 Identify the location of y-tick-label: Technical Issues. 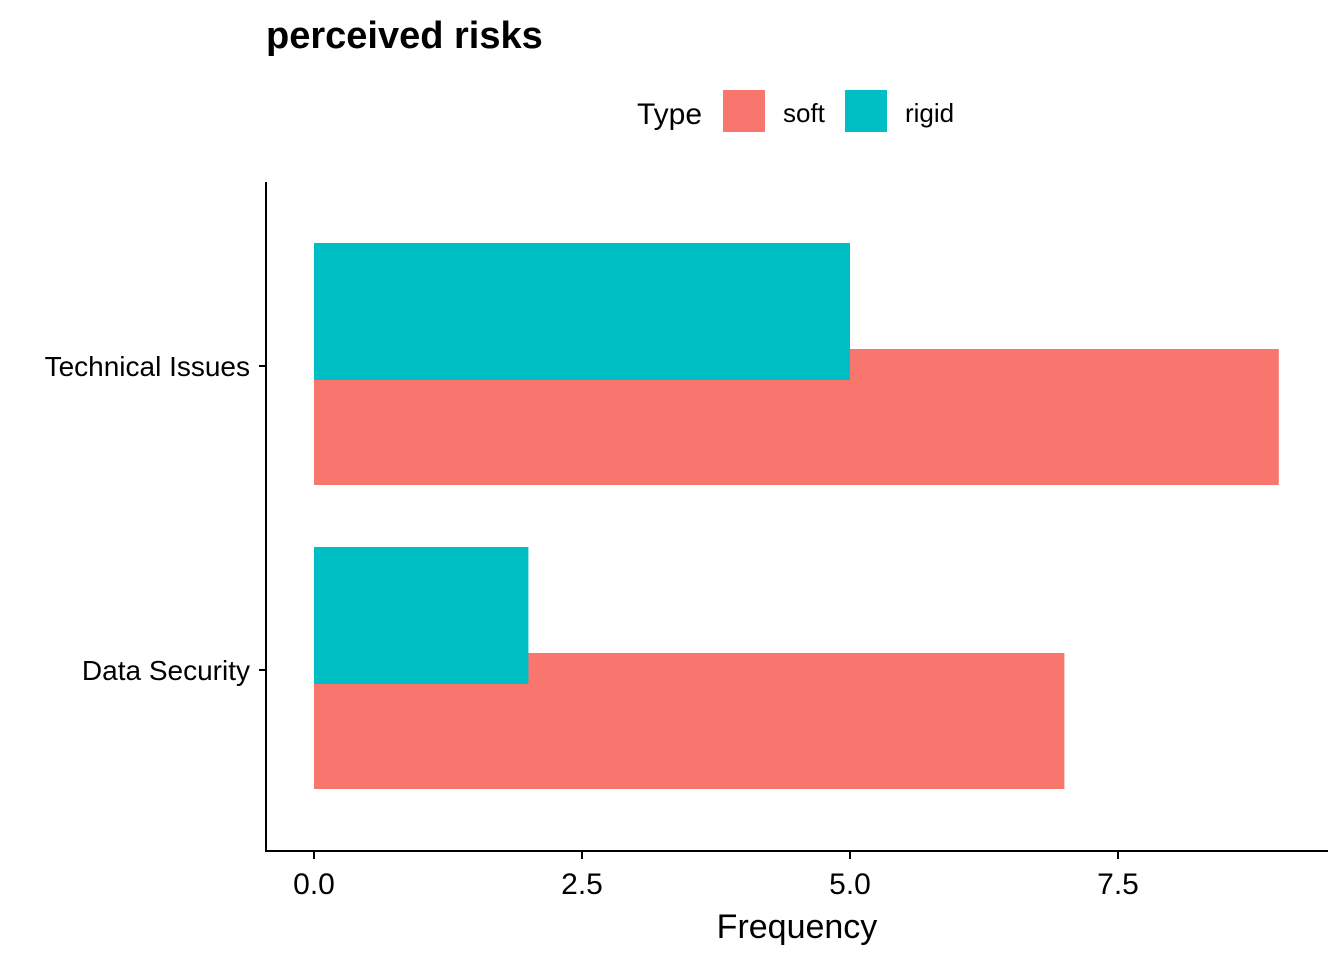
(147, 366).